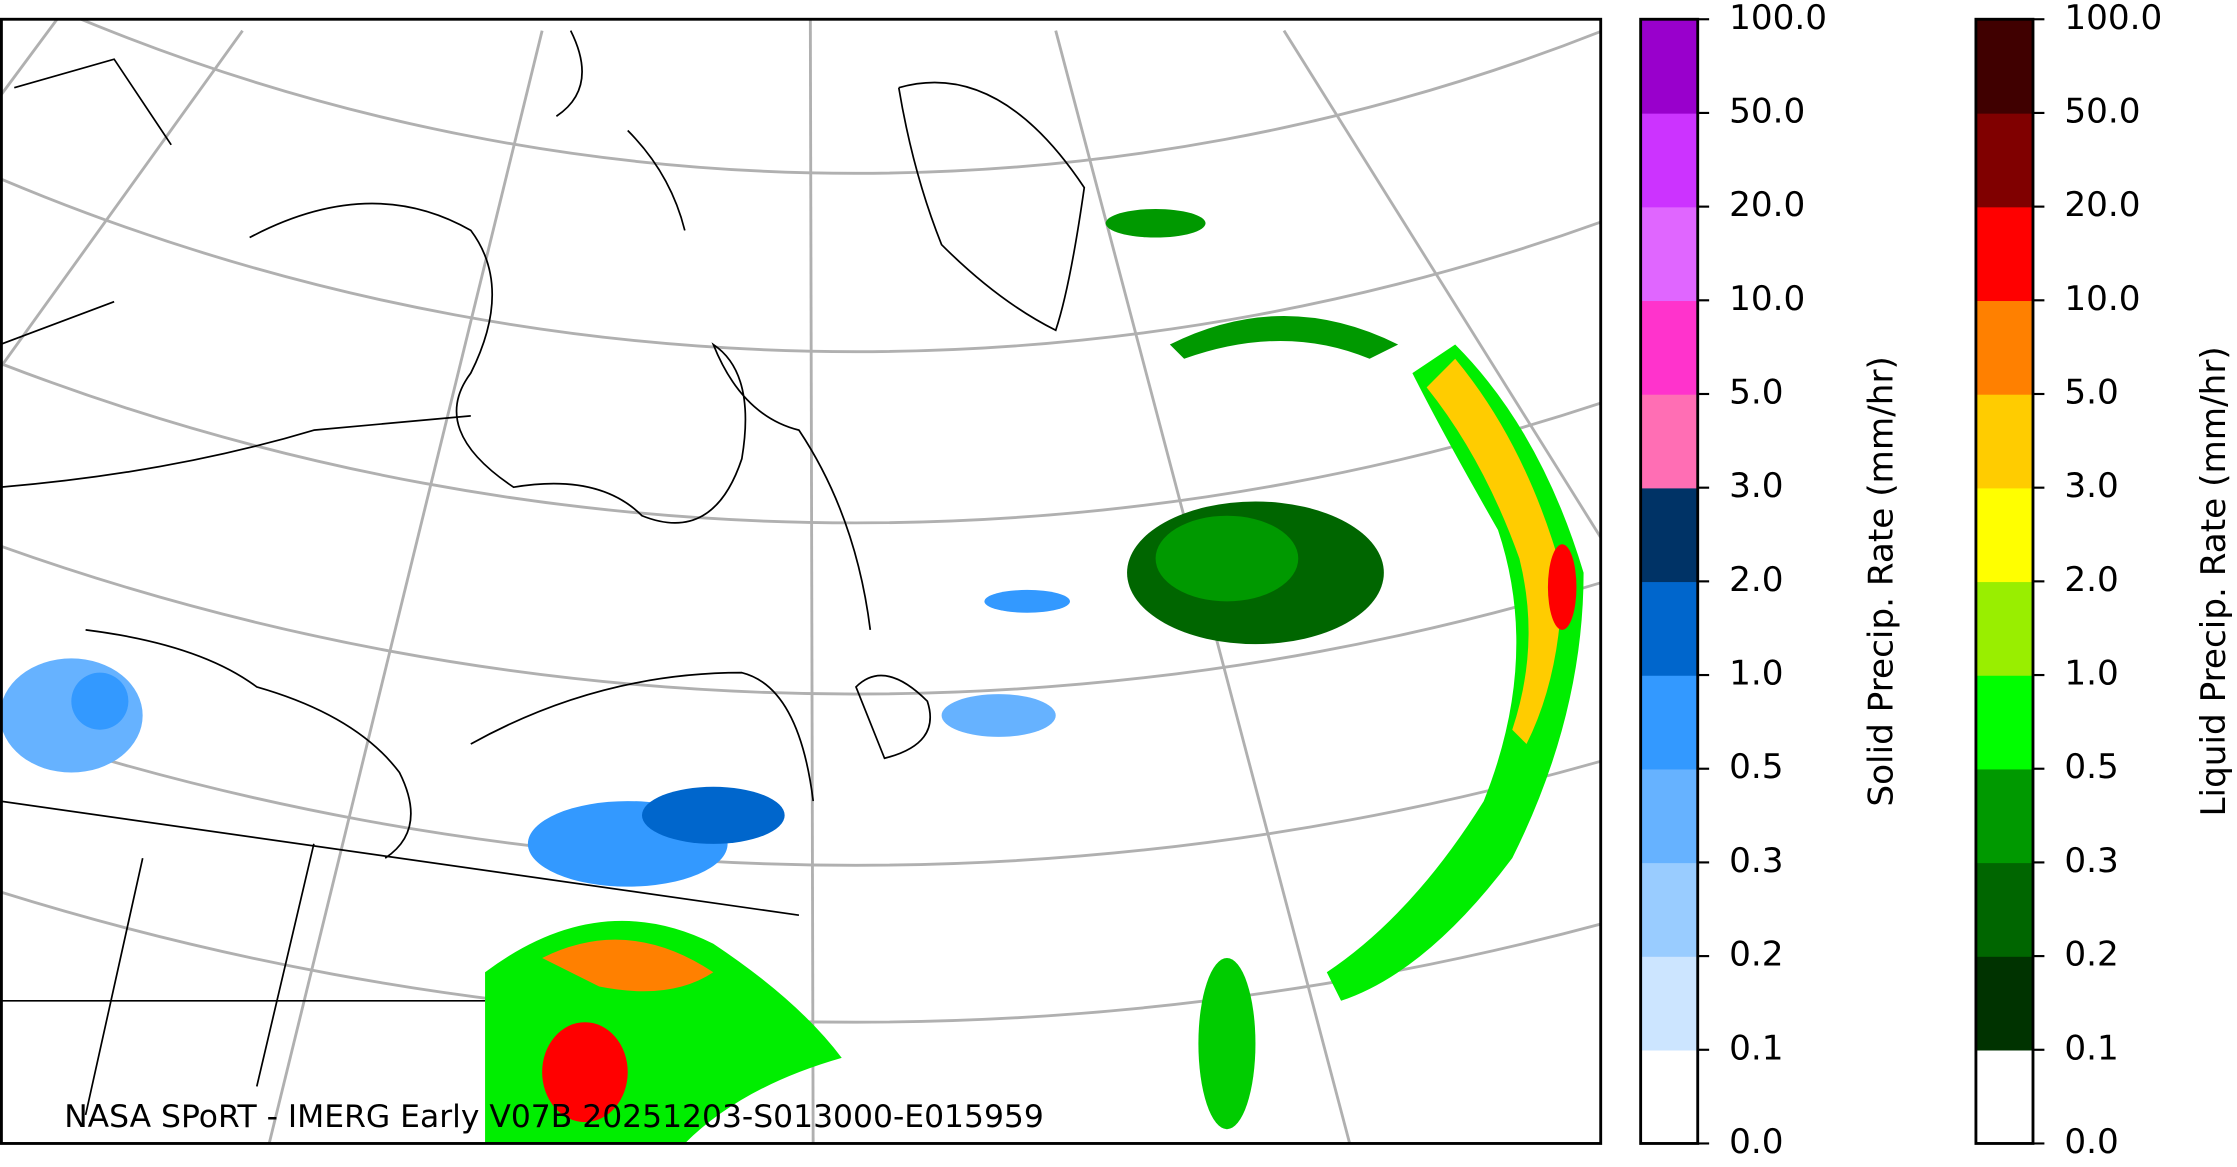  I want to click on colorbar-label: Liquid Precip. Rate (mm/hr), so click(2214, 581).